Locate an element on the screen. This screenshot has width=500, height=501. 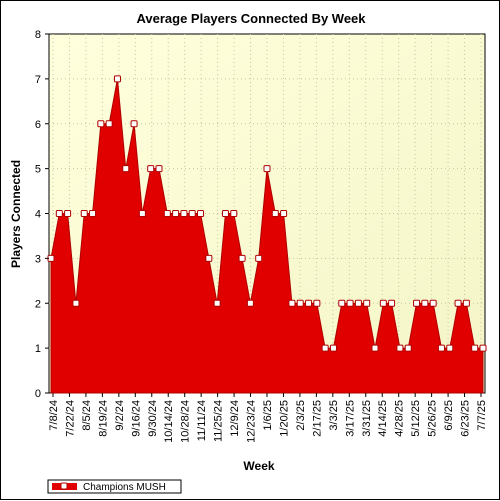
chart-title: Average Players Connected By Week is located at coordinates (251, 18).